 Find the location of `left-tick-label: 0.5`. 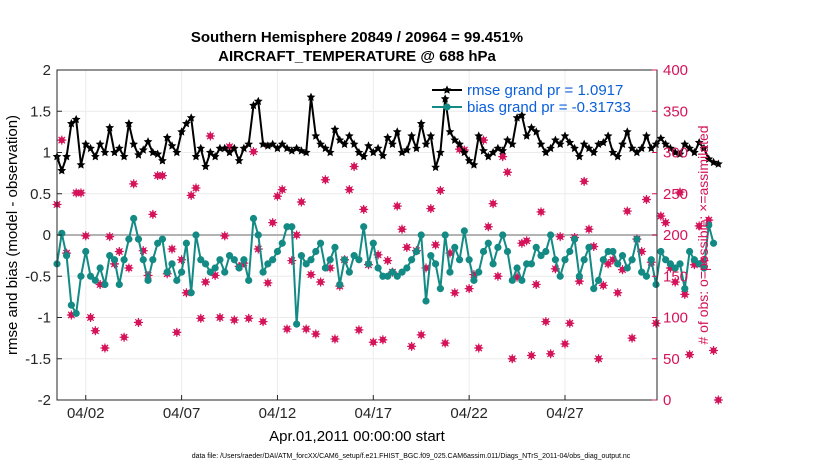

left-tick-label: 0.5 is located at coordinates (40, 194).